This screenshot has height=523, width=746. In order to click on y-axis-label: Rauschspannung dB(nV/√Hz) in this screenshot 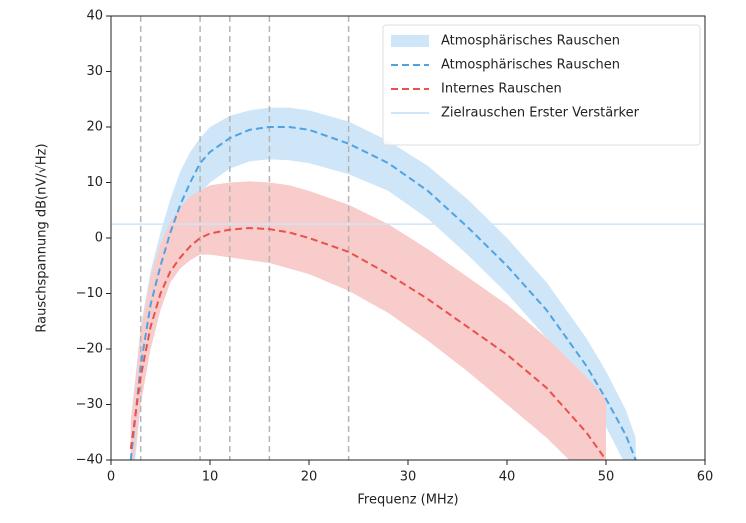, I will do `click(42, 237)`.